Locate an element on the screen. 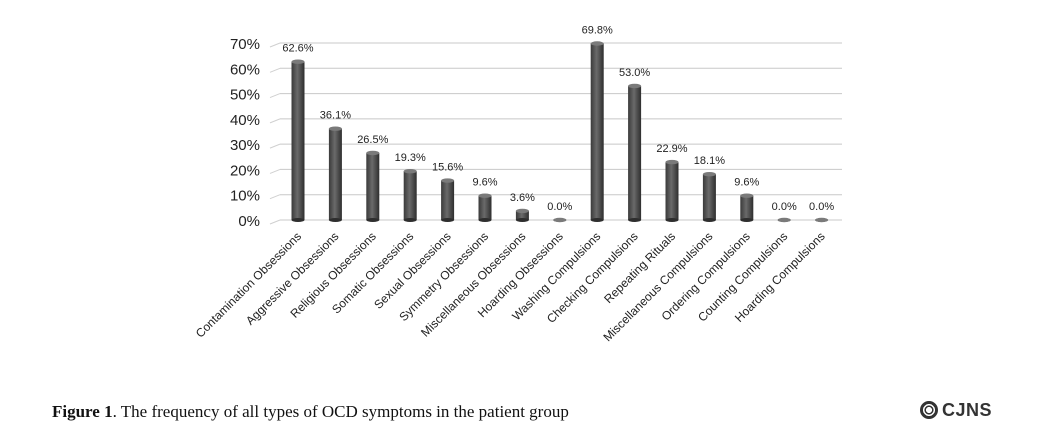  y-tick-label: 60% is located at coordinates (245, 69).